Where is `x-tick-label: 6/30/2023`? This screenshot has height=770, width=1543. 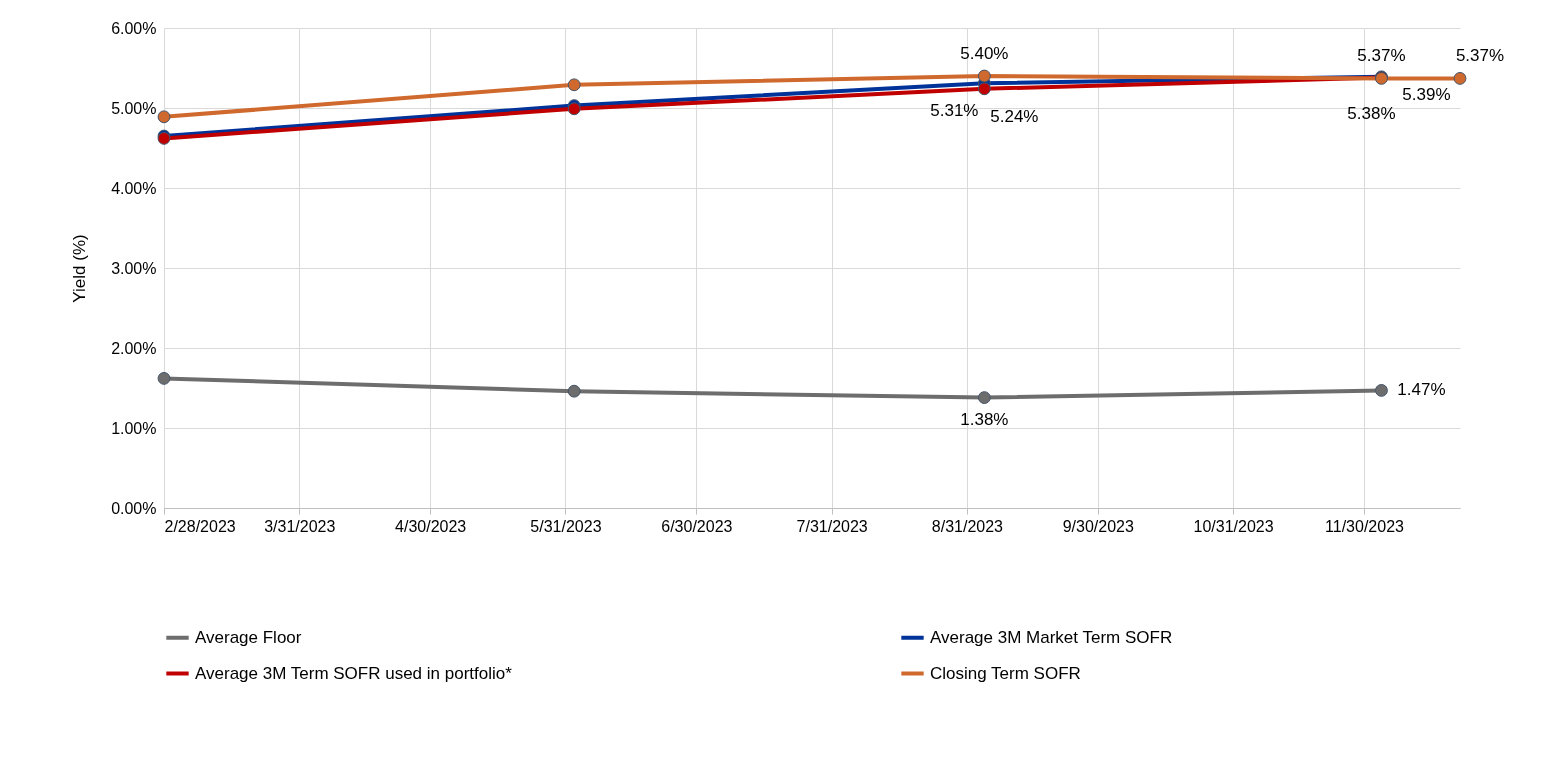
x-tick-label: 6/30/2023 is located at coordinates (697, 526).